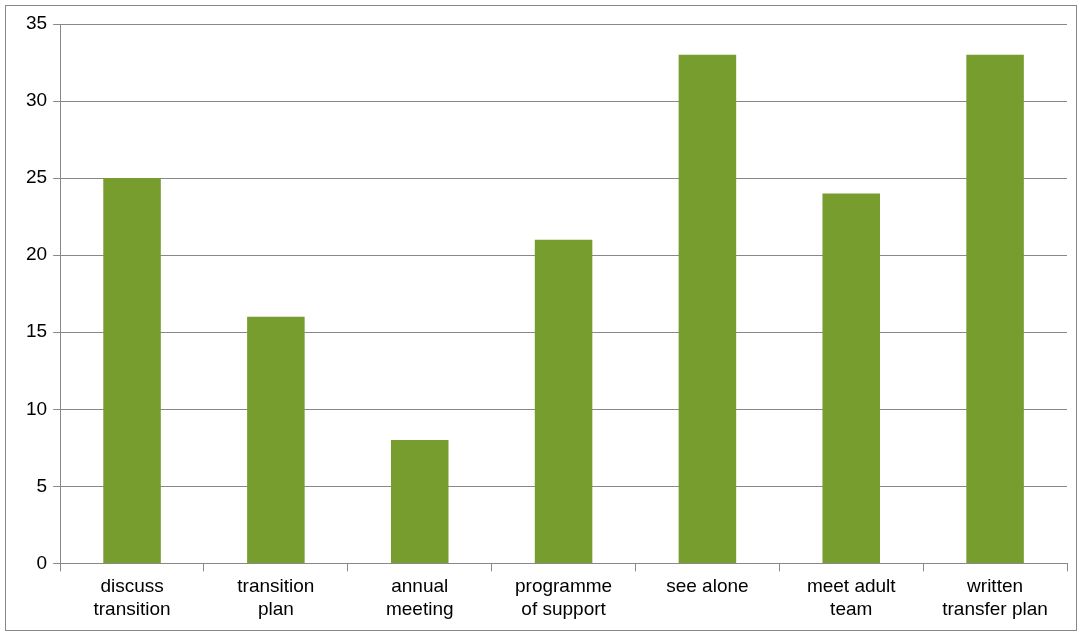 This screenshot has height=639, width=1083. Describe the element at coordinates (851, 597) in the screenshot. I see `x-tick-label: meet adult team` at that location.